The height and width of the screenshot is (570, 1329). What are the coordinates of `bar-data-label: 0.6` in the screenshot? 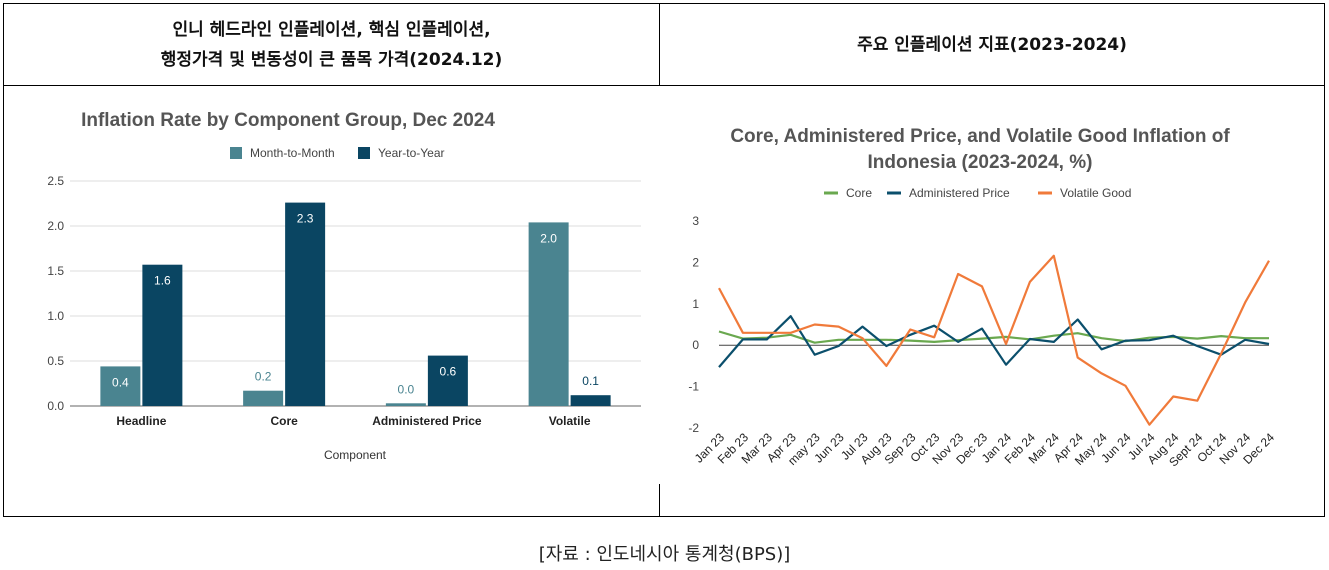 It's located at (448, 372).